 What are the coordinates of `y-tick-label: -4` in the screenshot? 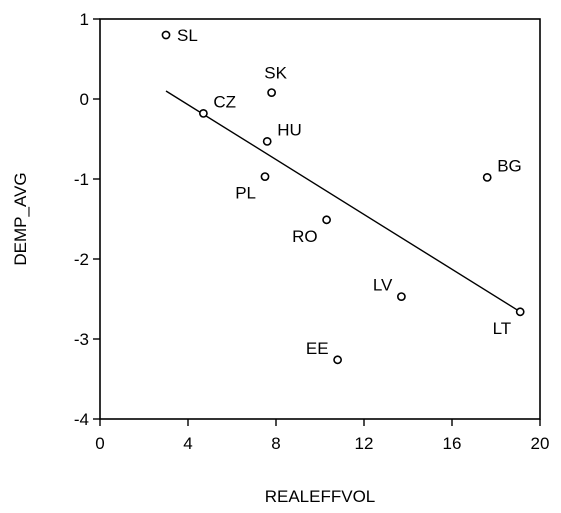 It's located at (81, 419).